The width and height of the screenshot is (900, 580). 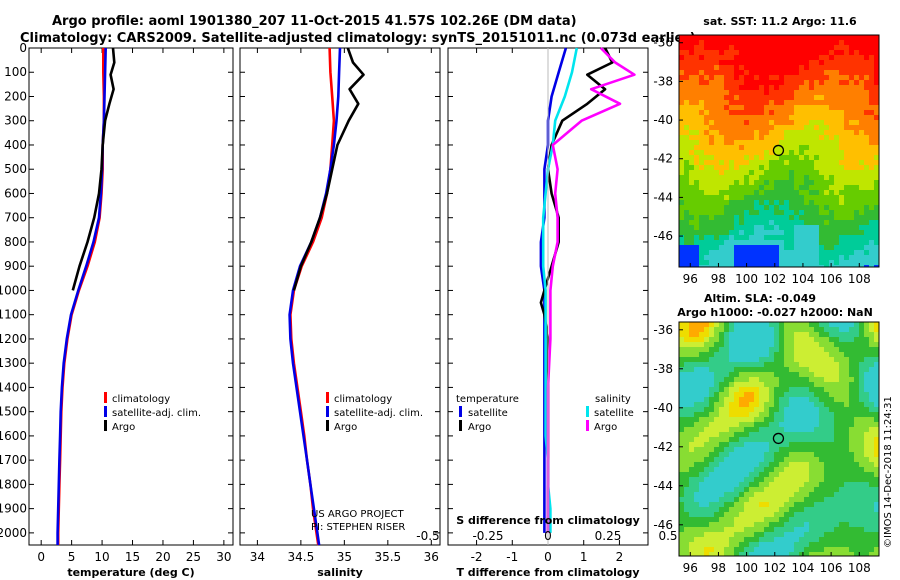 What do you see at coordinates (257, 557) in the screenshot?
I see `x-tick-label: 34` at bounding box center [257, 557].